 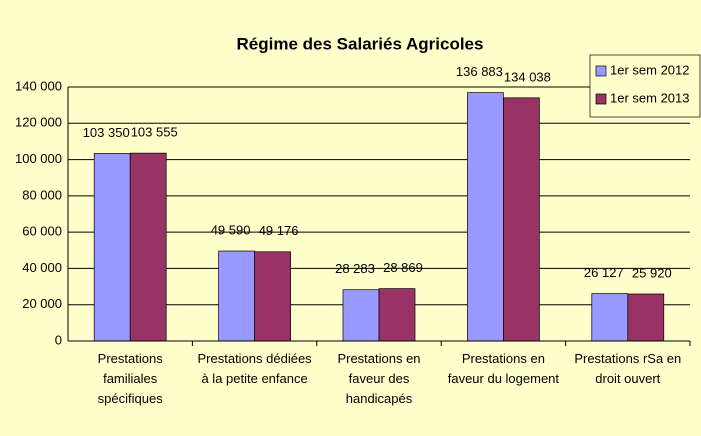 What do you see at coordinates (645, 86) in the screenshot?
I see `legend-box` at bounding box center [645, 86].